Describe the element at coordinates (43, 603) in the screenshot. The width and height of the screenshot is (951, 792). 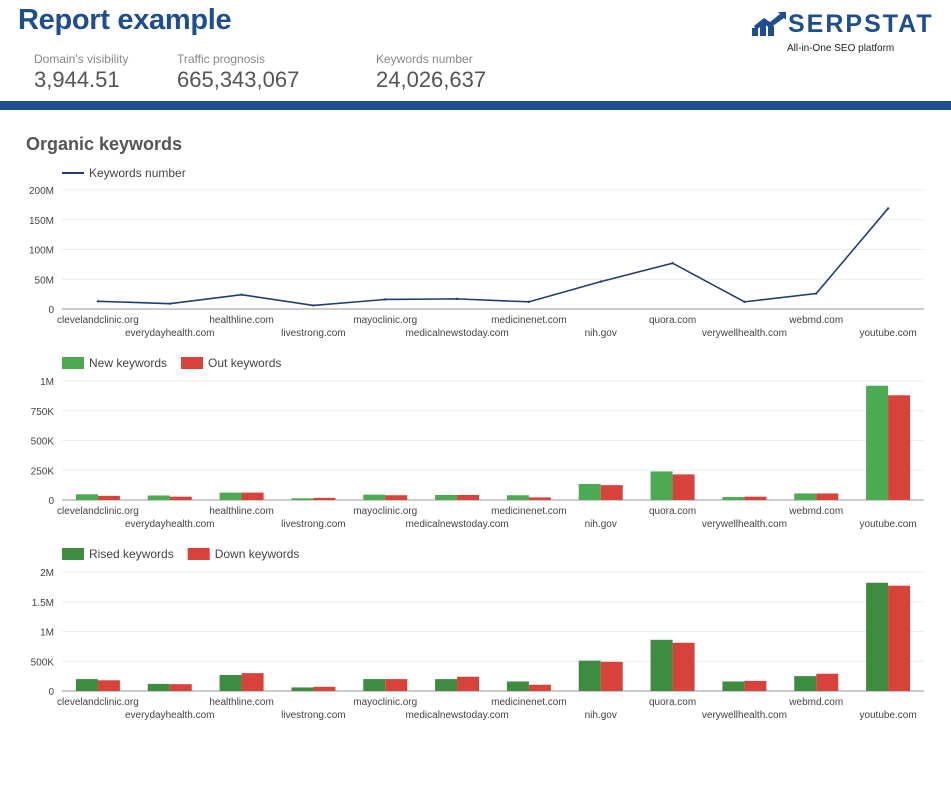
I see `y-tick-label: 1.5M` at that location.